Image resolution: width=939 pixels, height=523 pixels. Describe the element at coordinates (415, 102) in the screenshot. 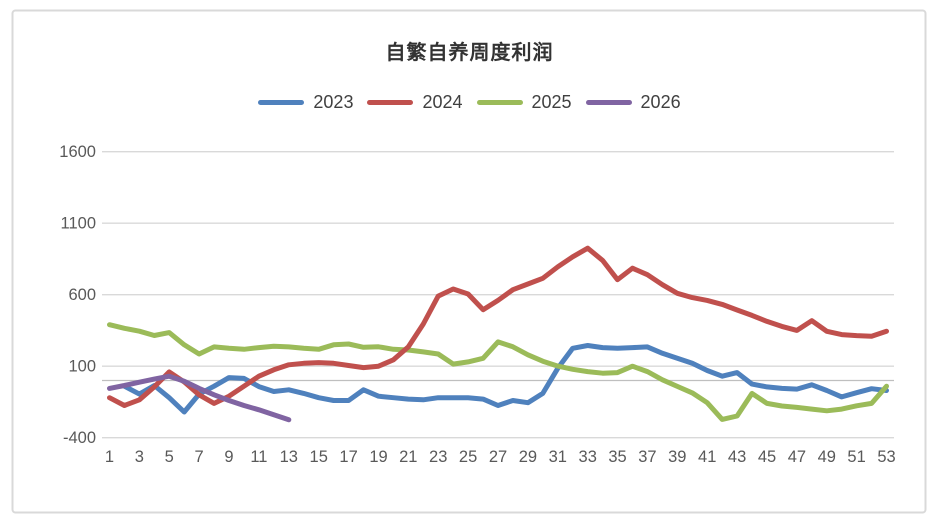

I see `legend-item-2024: 2024` at that location.